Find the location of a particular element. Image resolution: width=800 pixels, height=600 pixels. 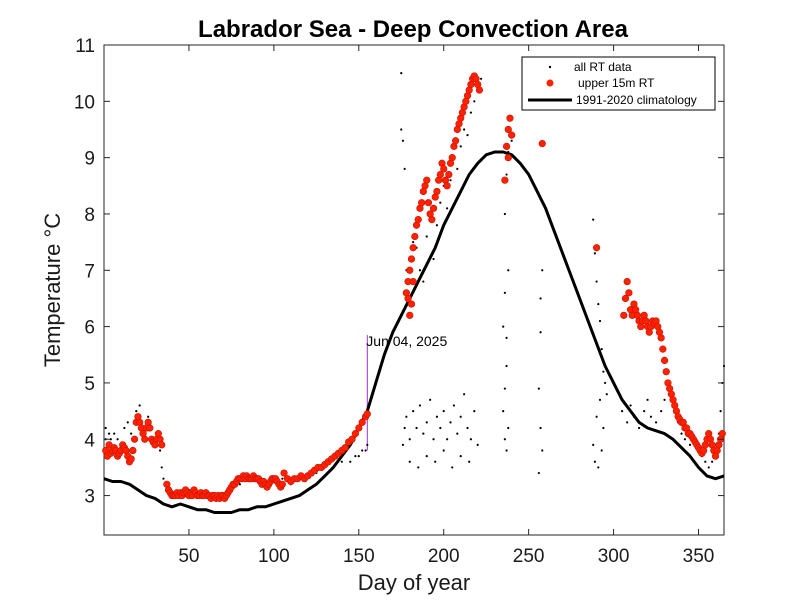

annotation-label: Jun 04, 2025 is located at coordinates (406, 341).